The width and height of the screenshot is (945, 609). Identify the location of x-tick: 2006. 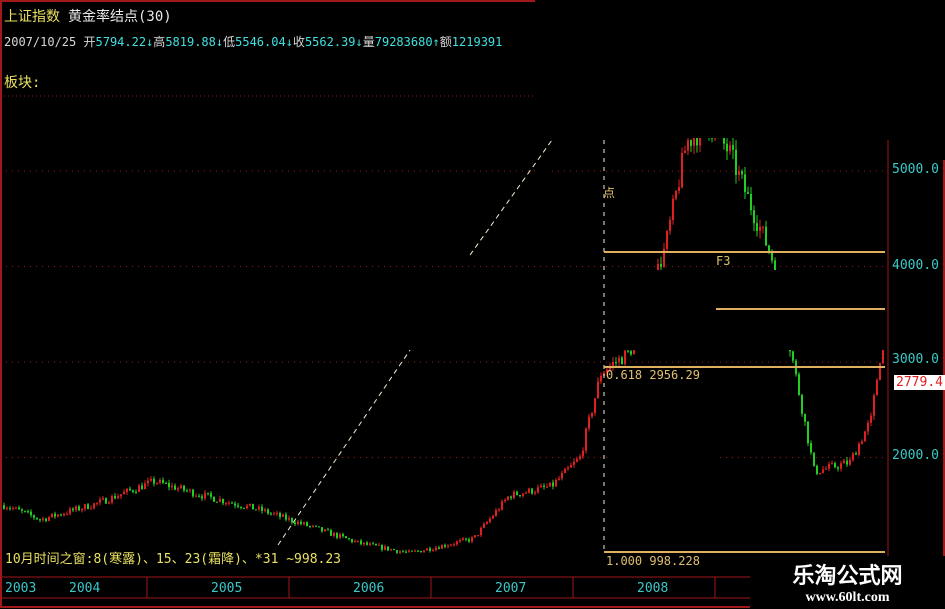
(369, 588).